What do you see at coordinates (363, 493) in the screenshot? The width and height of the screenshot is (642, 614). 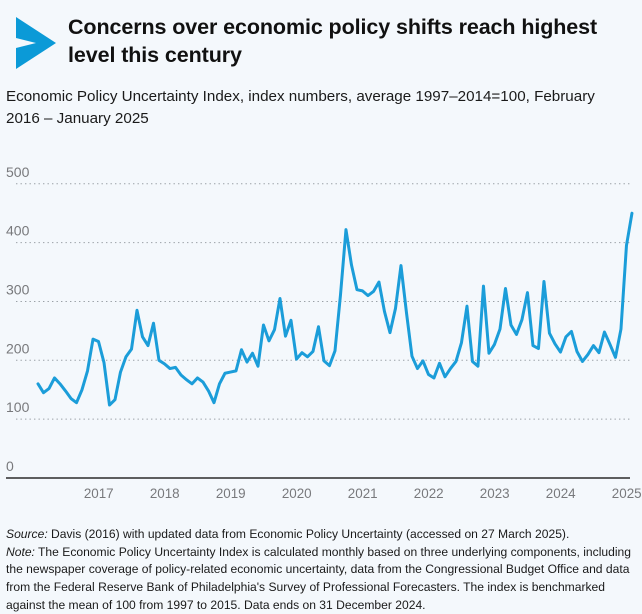 I see `x-axis-tick-label: 2021` at bounding box center [363, 493].